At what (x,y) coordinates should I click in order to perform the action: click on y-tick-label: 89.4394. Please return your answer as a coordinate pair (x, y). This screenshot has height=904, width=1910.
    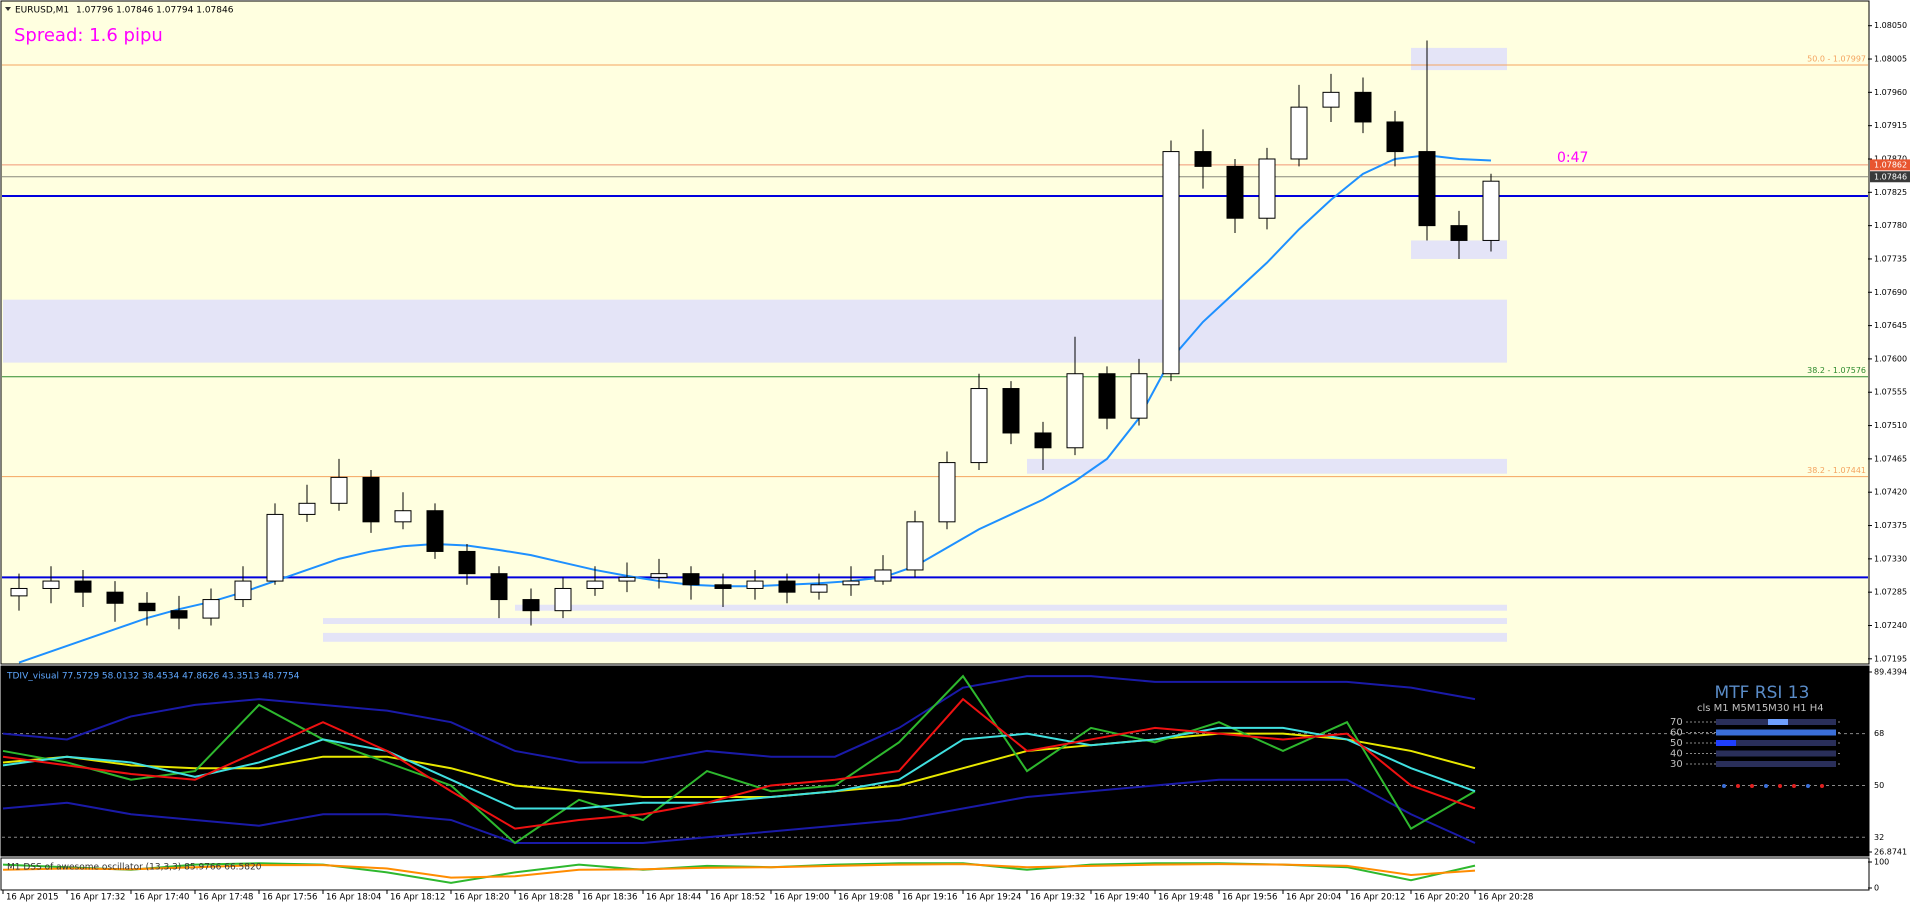
    Looking at the image, I should click on (1890, 672).